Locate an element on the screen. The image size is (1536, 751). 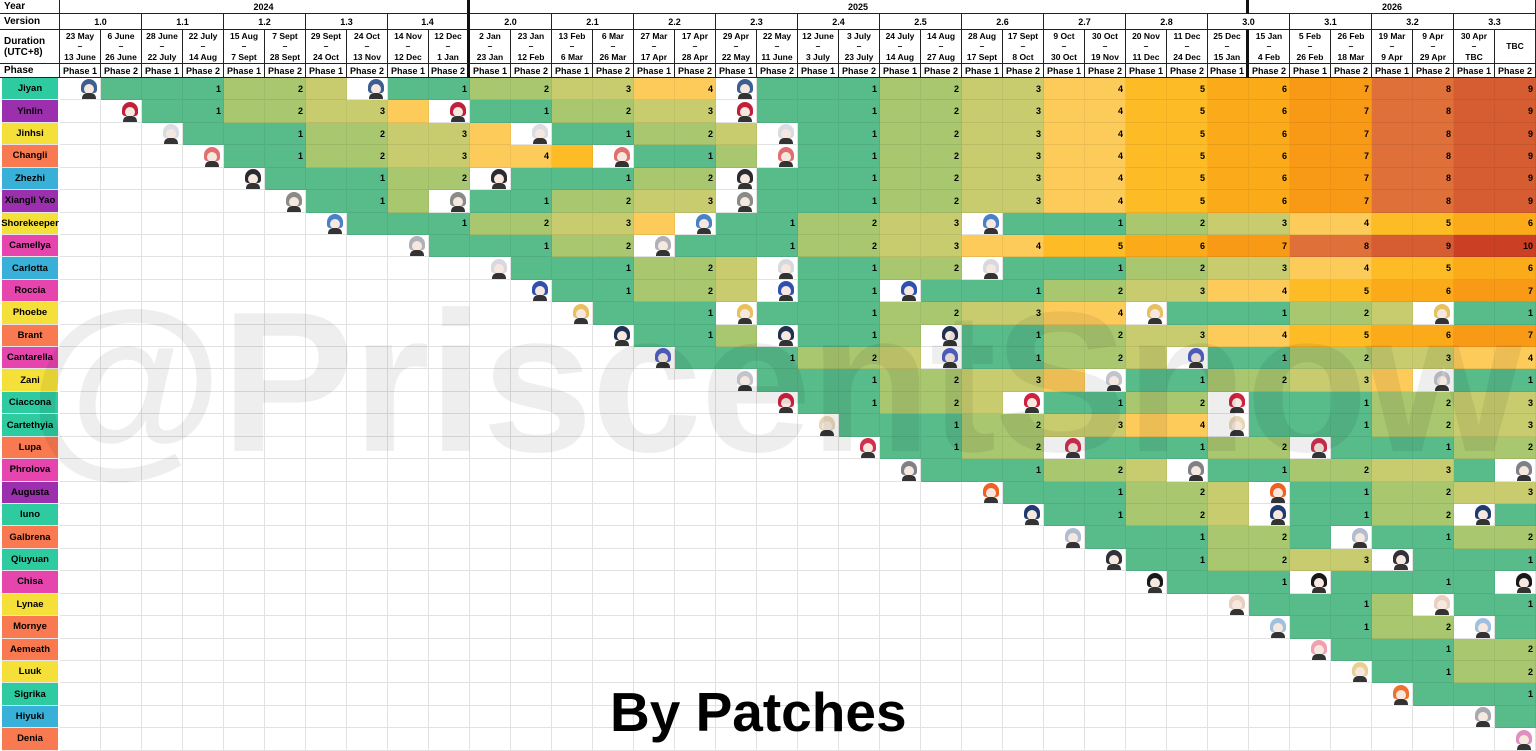
duration-cell: 12 Dec –1 Jan is located at coordinates (449, 47).